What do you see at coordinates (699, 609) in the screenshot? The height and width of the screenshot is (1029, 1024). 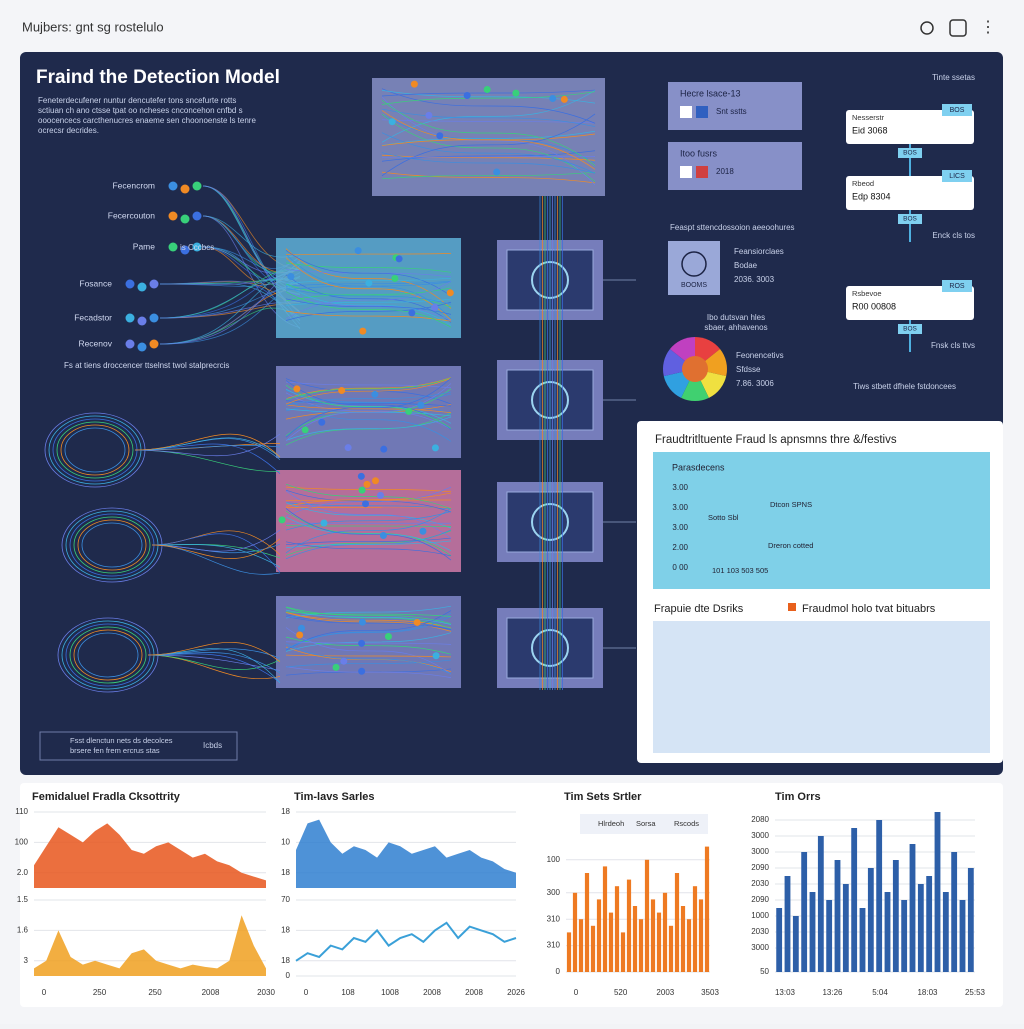 I see `detail-left-title: Frapuie dte Dsriks` at bounding box center [699, 609].